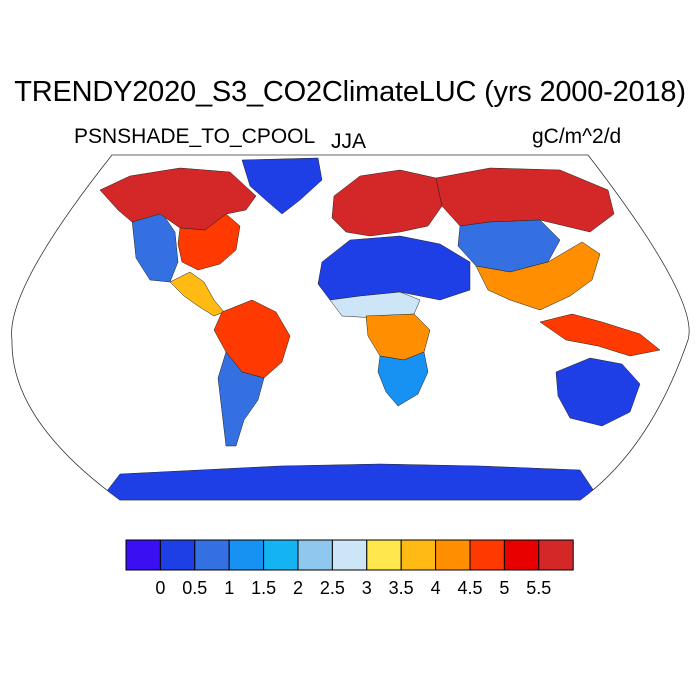 Image resolution: width=700 pixels, height=700 pixels. What do you see at coordinates (394, 268) in the screenshot?
I see `region-north-africa-middle-east` at bounding box center [394, 268].